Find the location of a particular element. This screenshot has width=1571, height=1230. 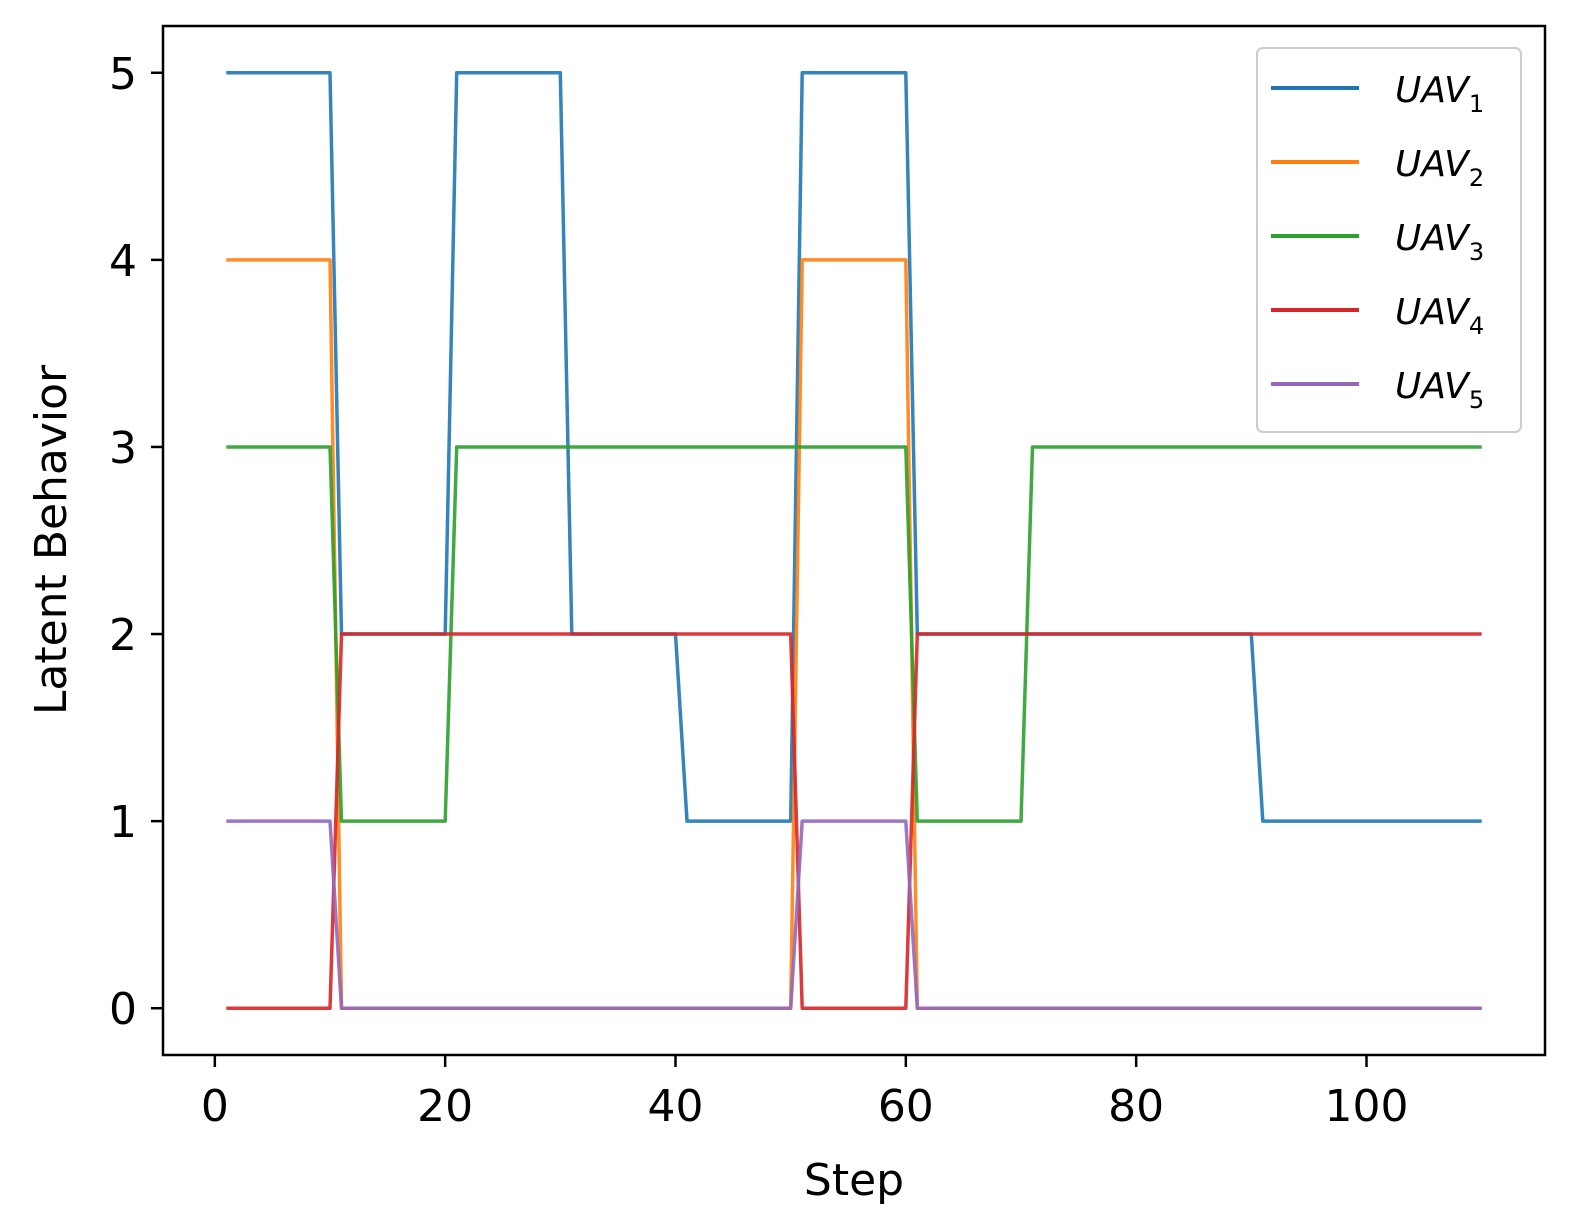

x-tick-label: 20 is located at coordinates (445, 1106).